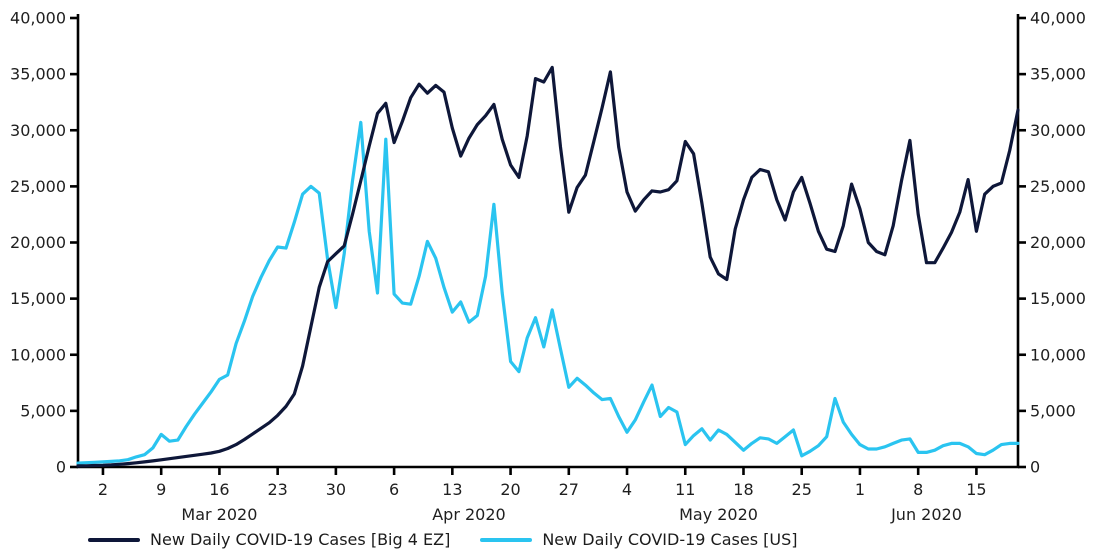  What do you see at coordinates (61, 467) in the screenshot?
I see `y-tick-label-left: 0` at bounding box center [61, 467].